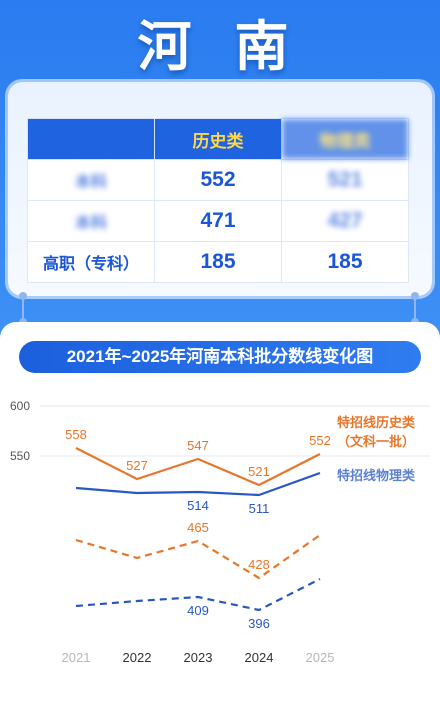 This screenshot has height=710, width=440. Describe the element at coordinates (259, 508) in the screenshot. I see `data-label: 511` at that location.